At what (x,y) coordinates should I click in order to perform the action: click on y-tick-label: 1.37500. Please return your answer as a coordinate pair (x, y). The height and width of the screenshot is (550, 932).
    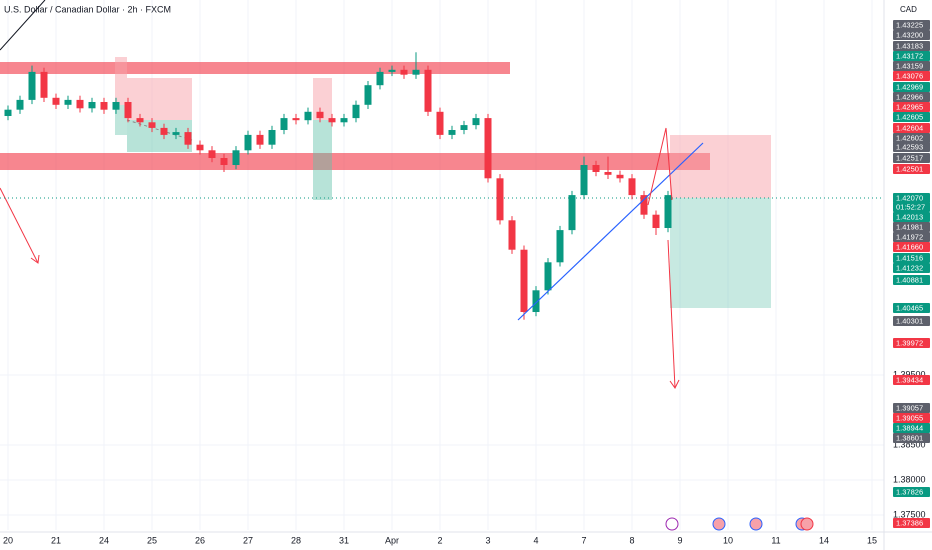
    Looking at the image, I should click on (909, 514).